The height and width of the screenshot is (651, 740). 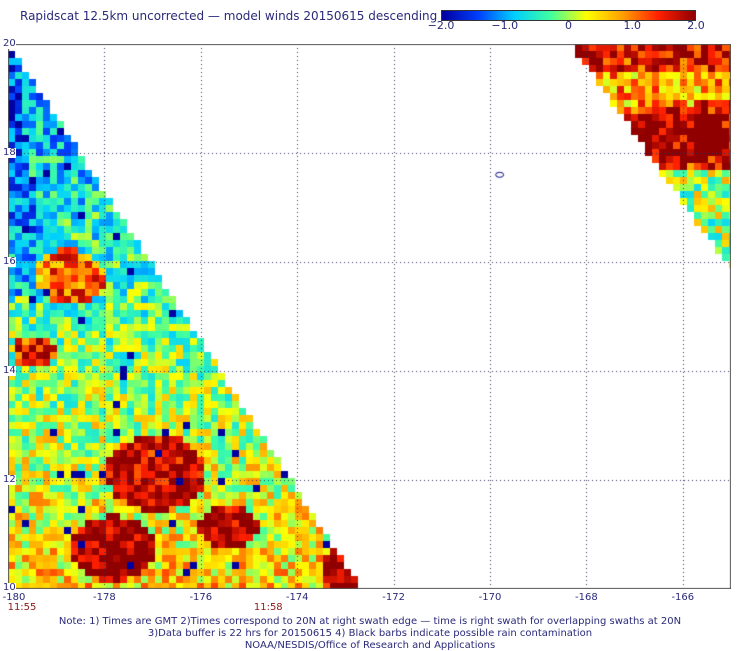 I want to click on latitude-label: 16, so click(x=9, y=261).